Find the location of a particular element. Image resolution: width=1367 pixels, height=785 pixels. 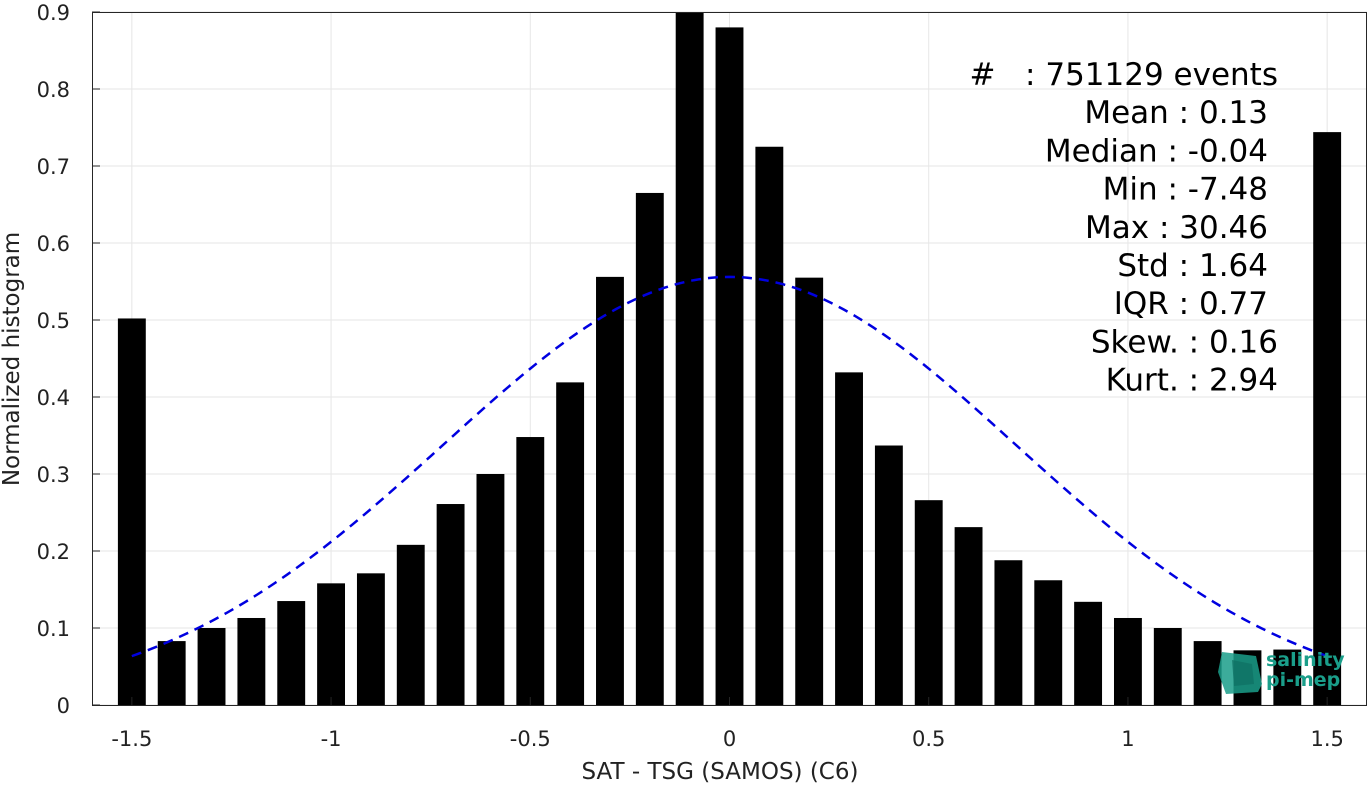

stat-annotation: Kurt. : 2.94 is located at coordinates (1192, 381).